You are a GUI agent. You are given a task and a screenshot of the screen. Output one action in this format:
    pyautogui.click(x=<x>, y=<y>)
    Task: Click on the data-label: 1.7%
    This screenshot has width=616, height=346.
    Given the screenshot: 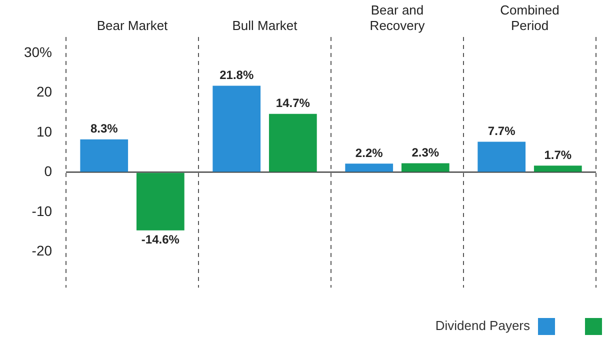 What is the action you would take?
    pyautogui.click(x=558, y=155)
    